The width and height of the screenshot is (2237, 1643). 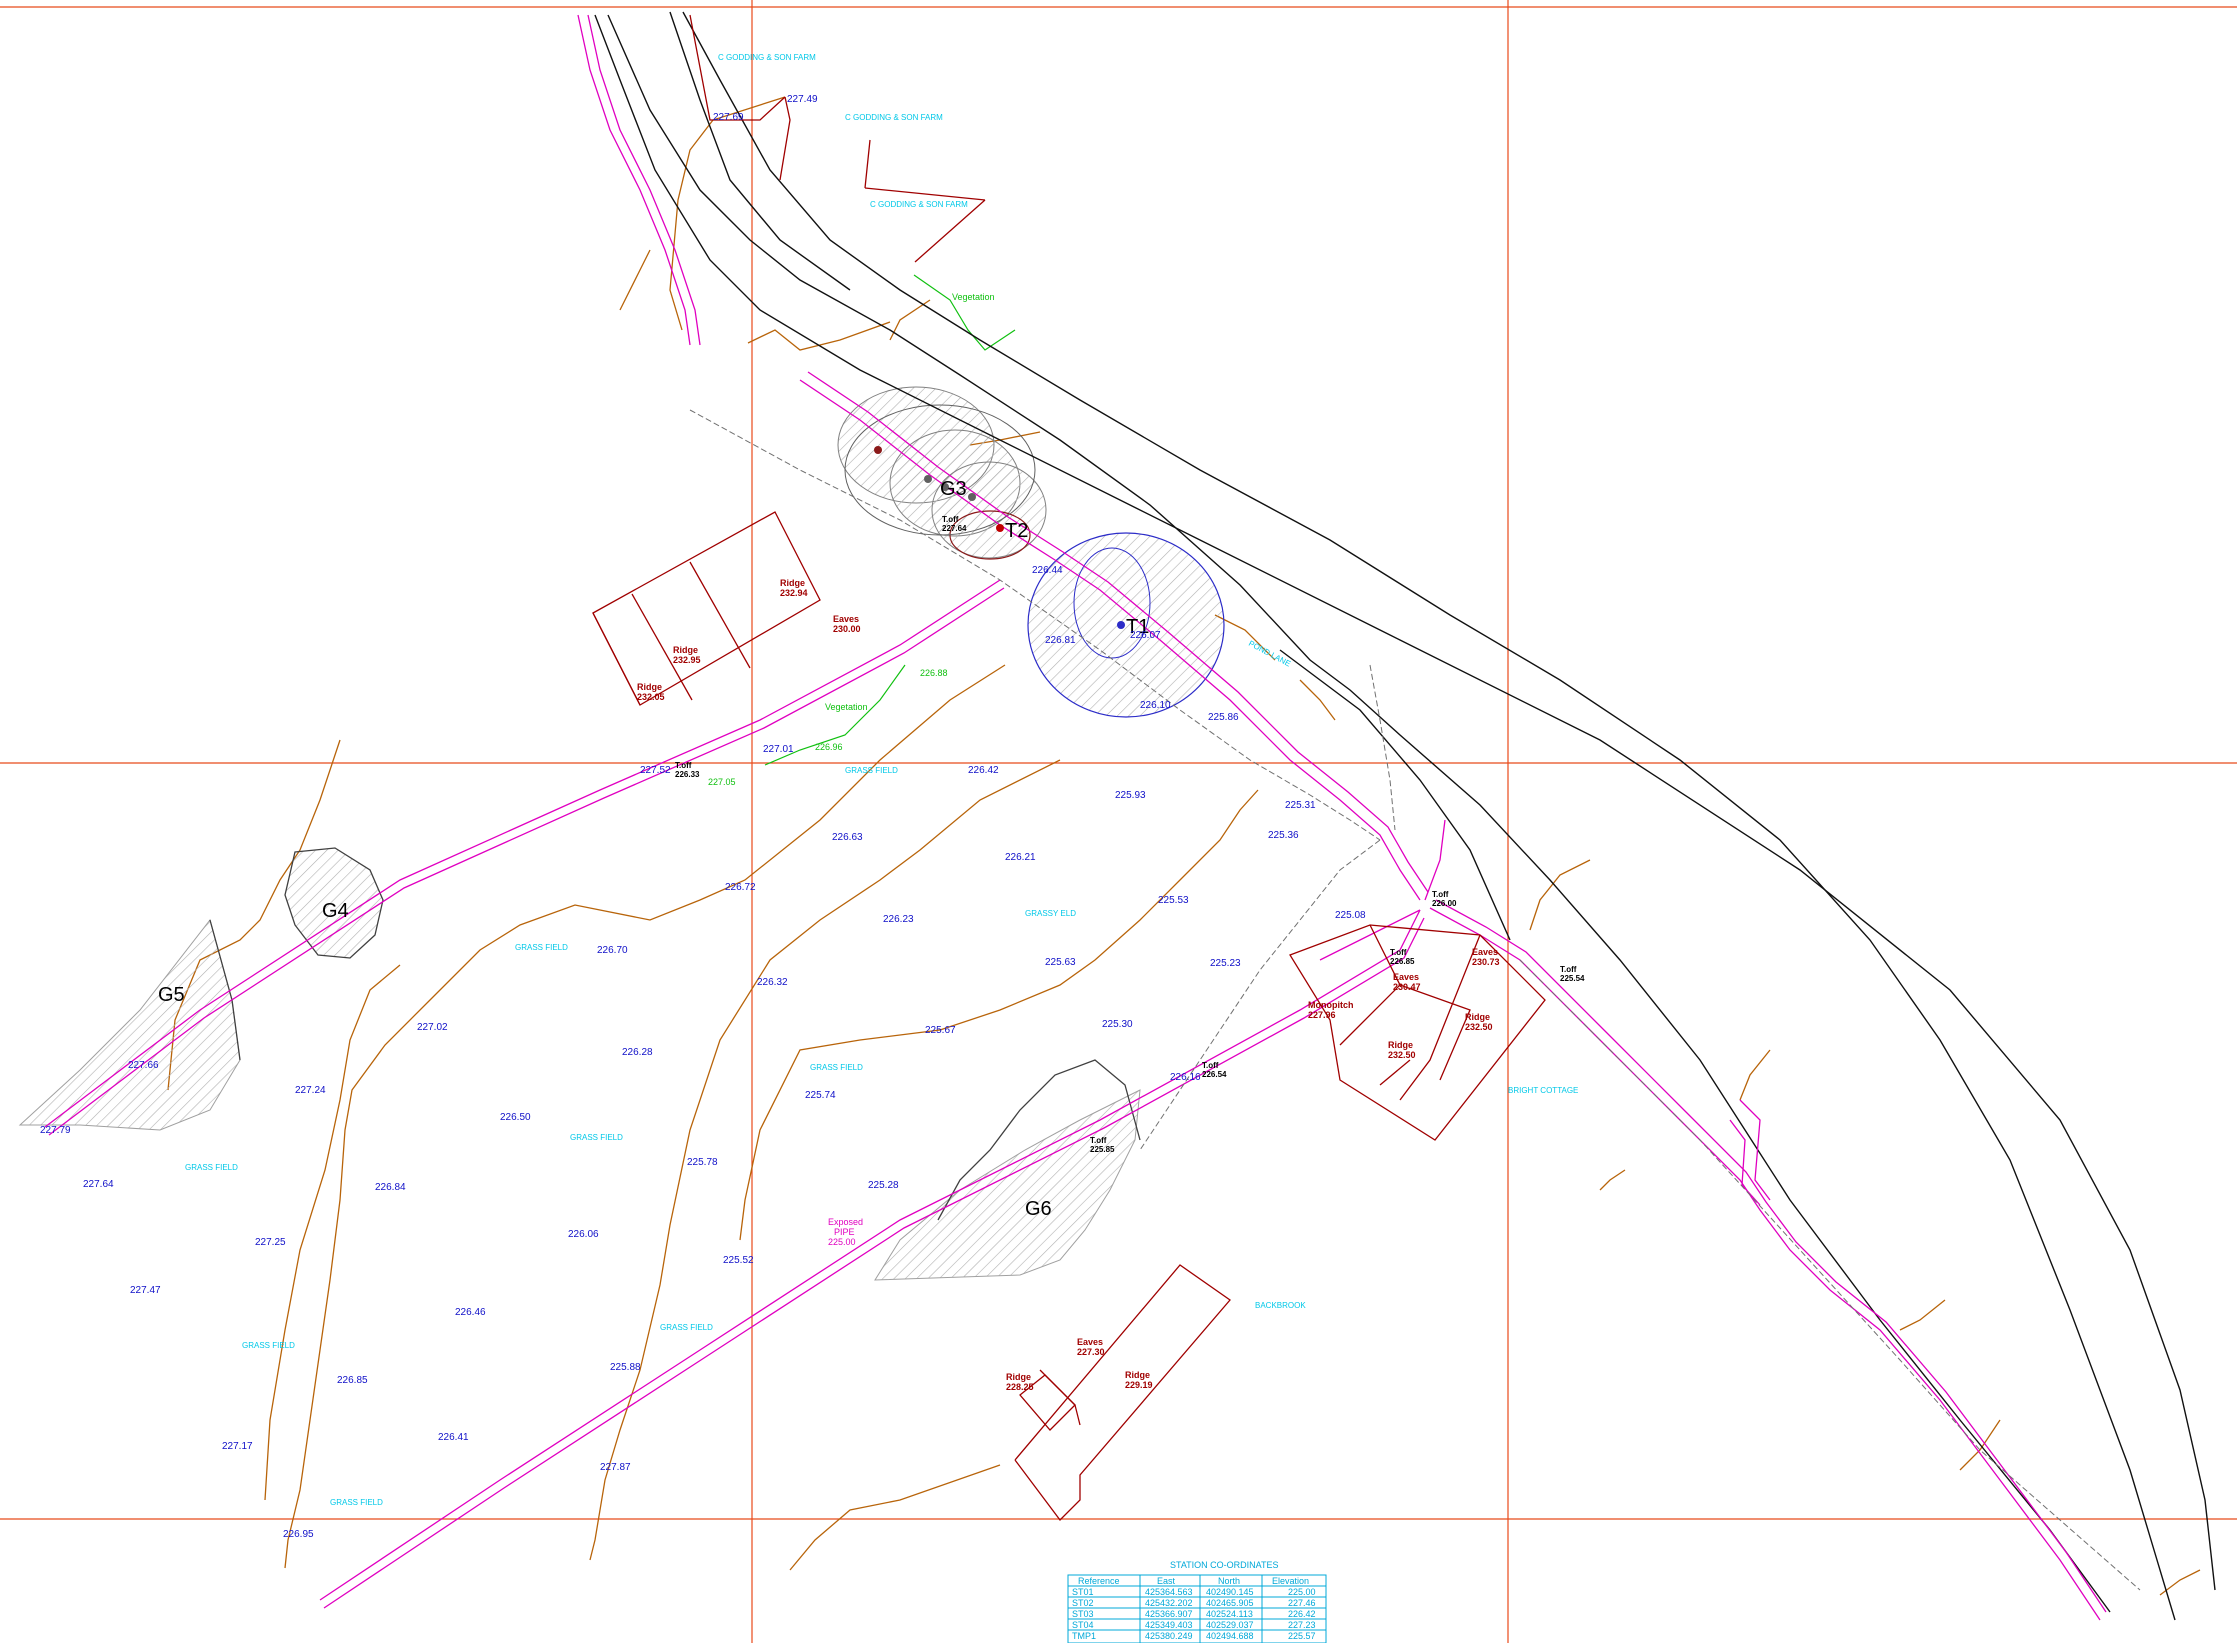 I want to click on table-cell: 227.46, so click(x=1302, y=1603).